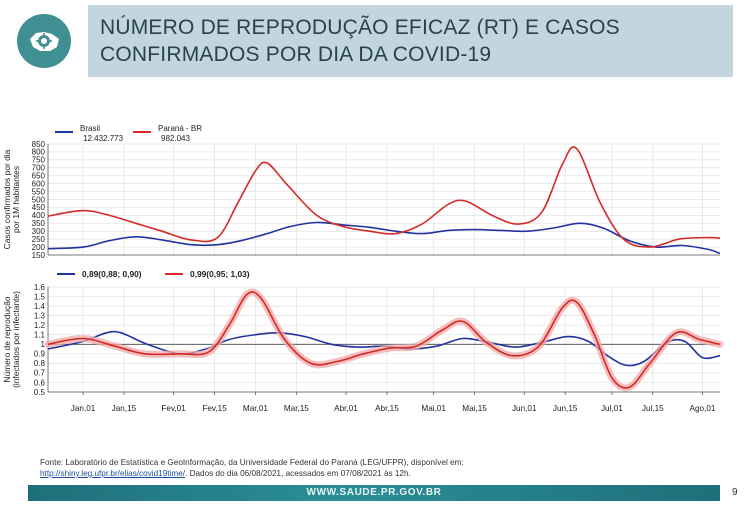 The height and width of the screenshot is (505, 750). Describe the element at coordinates (387, 408) in the screenshot. I see `x-tick-label: Abr,15` at that location.